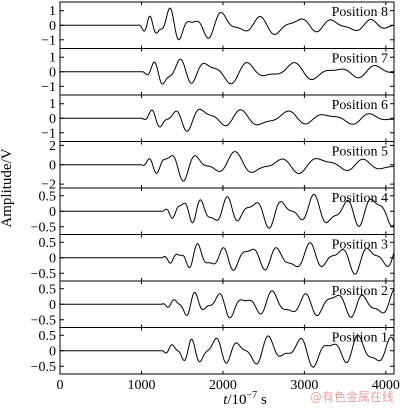  Describe the element at coordinates (360, 291) in the screenshot. I see `series-label: Position 2` at that location.